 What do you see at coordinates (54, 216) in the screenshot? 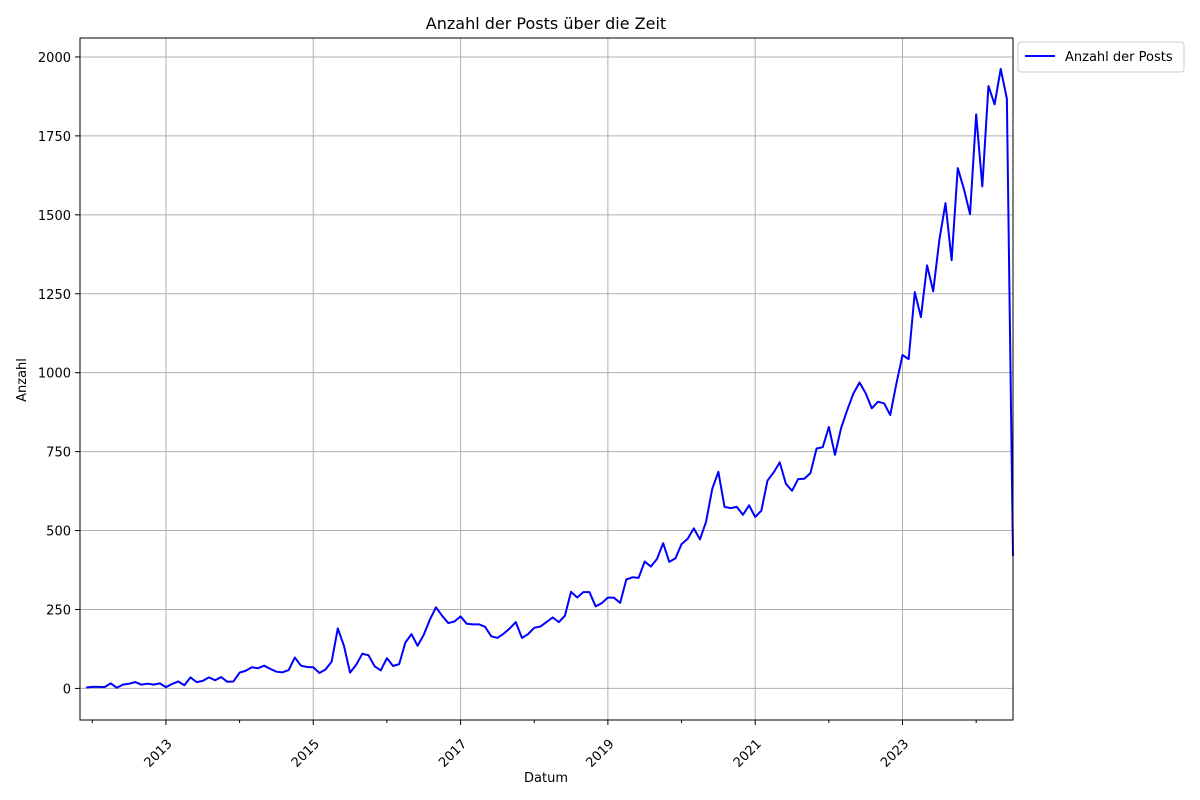
I see `y-tick-label: 1500` at bounding box center [54, 216].